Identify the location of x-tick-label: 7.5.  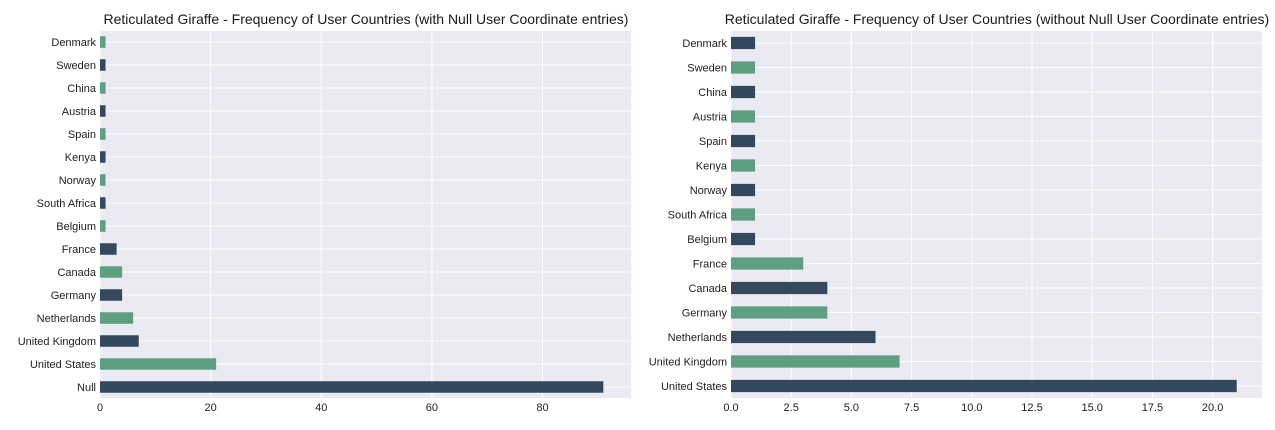
(911, 408).